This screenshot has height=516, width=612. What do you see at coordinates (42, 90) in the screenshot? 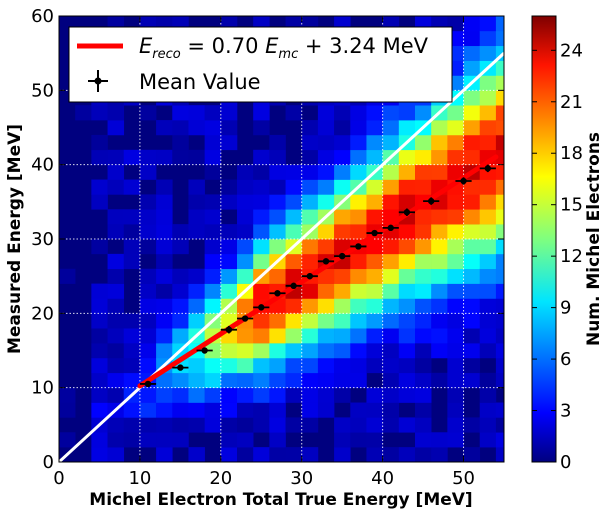
I see `y-tick-label: 50` at bounding box center [42, 90].